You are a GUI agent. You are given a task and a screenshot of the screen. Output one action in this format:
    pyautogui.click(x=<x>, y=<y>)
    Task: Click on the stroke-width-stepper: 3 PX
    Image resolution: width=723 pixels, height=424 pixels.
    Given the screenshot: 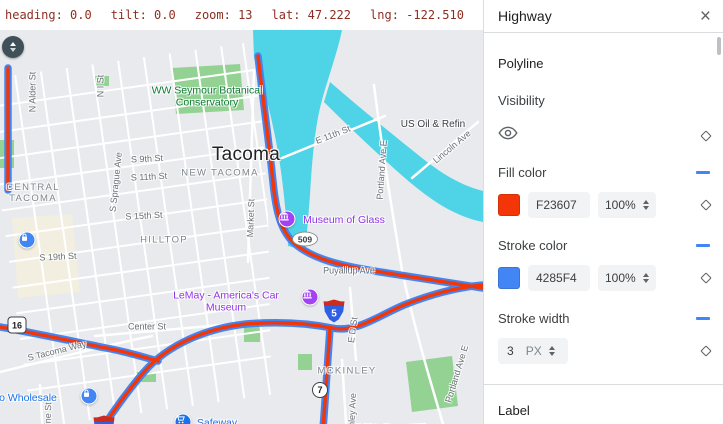 What is the action you would take?
    pyautogui.click(x=533, y=351)
    